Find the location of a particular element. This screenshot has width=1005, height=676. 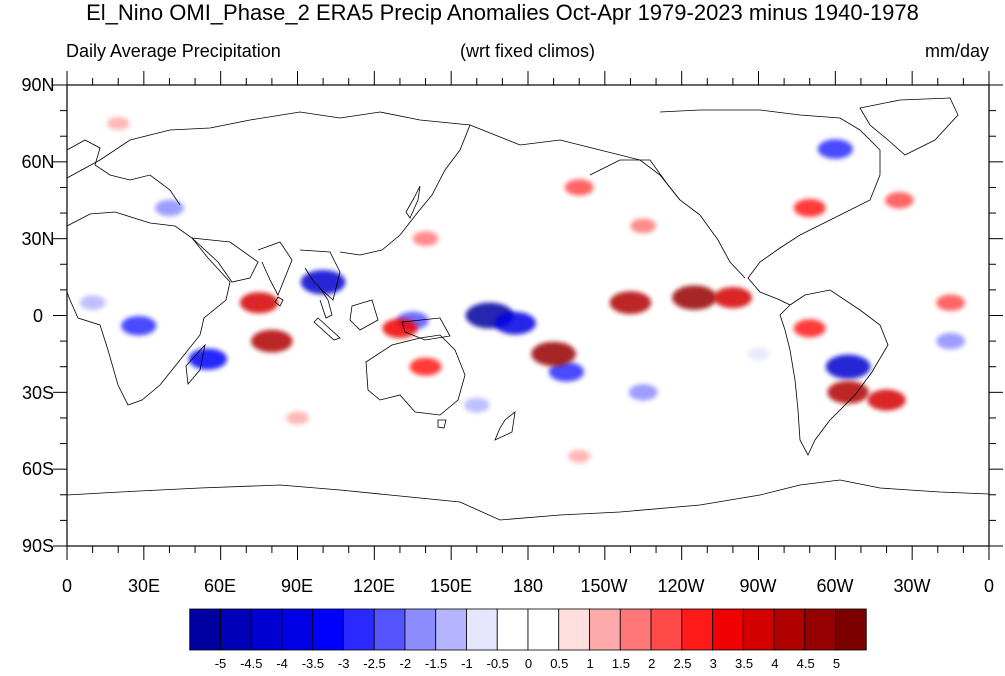

lat-label: 0 is located at coordinates (38, 316).